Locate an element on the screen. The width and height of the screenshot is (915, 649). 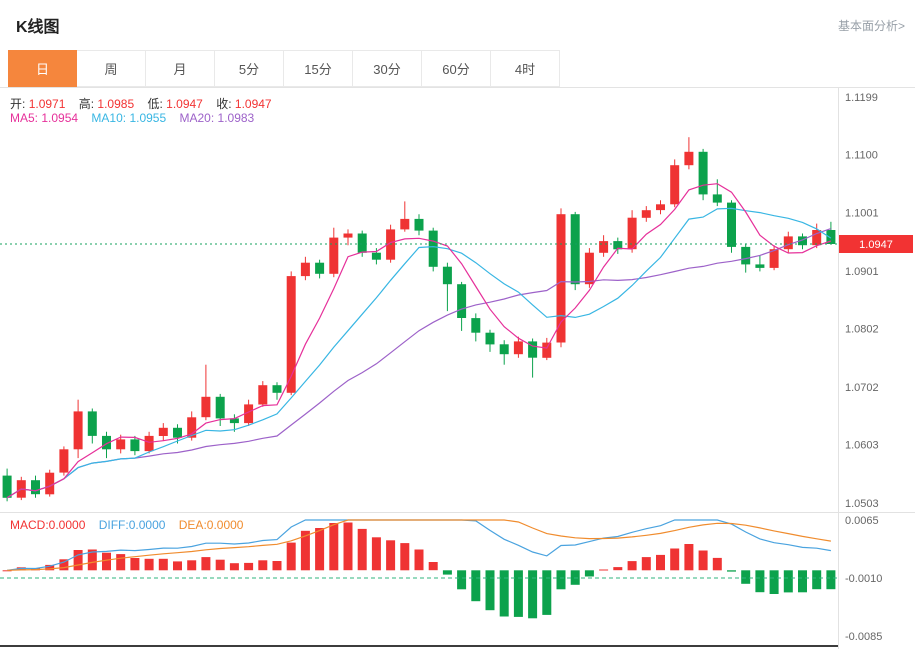
price-axis-label: 1.1001 is located at coordinates (862, 214).